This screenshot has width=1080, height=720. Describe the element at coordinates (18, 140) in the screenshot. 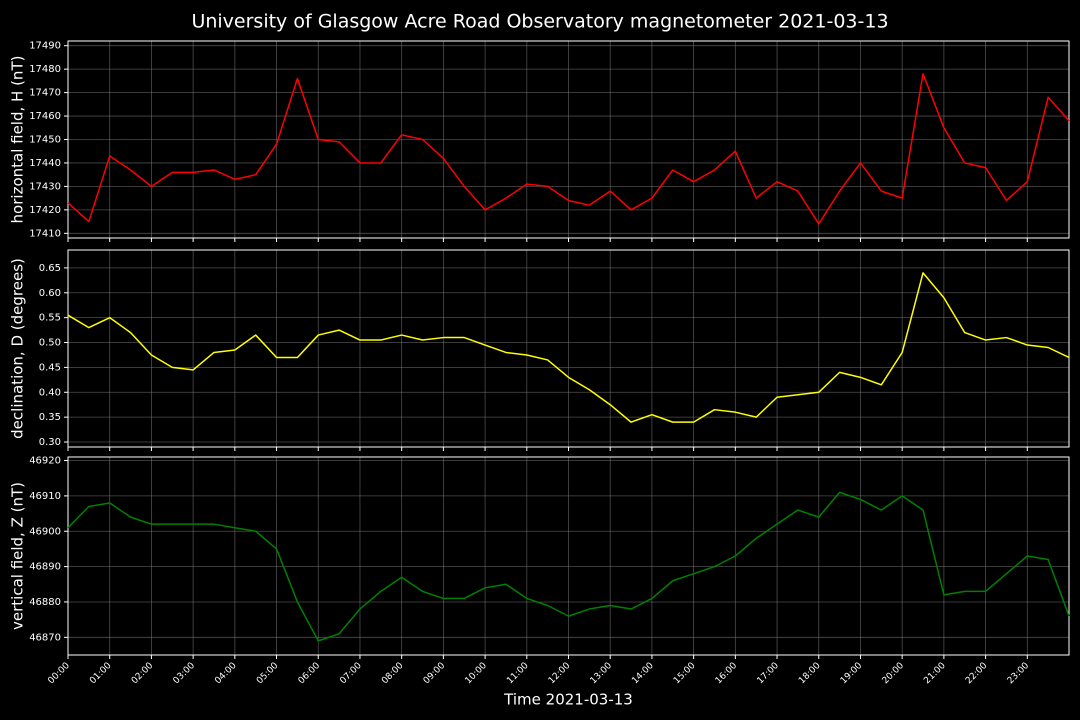

I see `y-axis-label: horizontal field, H (nT)` at that location.